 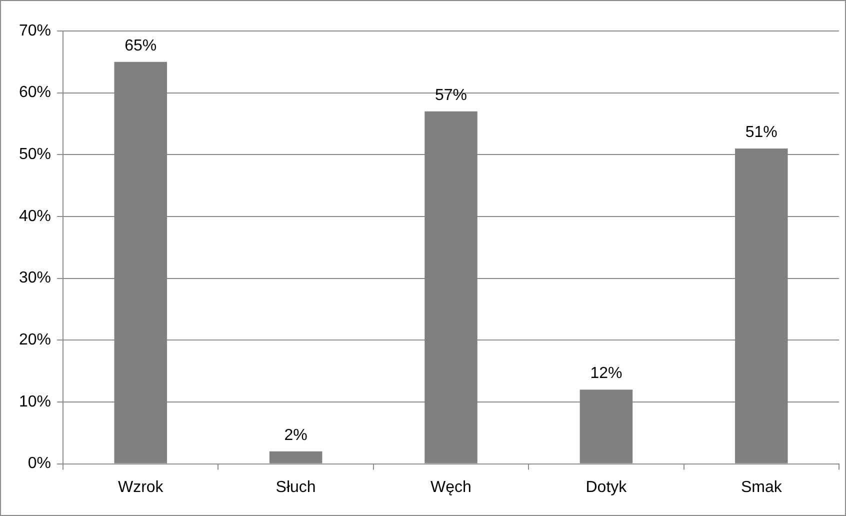 What do you see at coordinates (35, 401) in the screenshot?
I see `y-tick-label: 10%` at bounding box center [35, 401].